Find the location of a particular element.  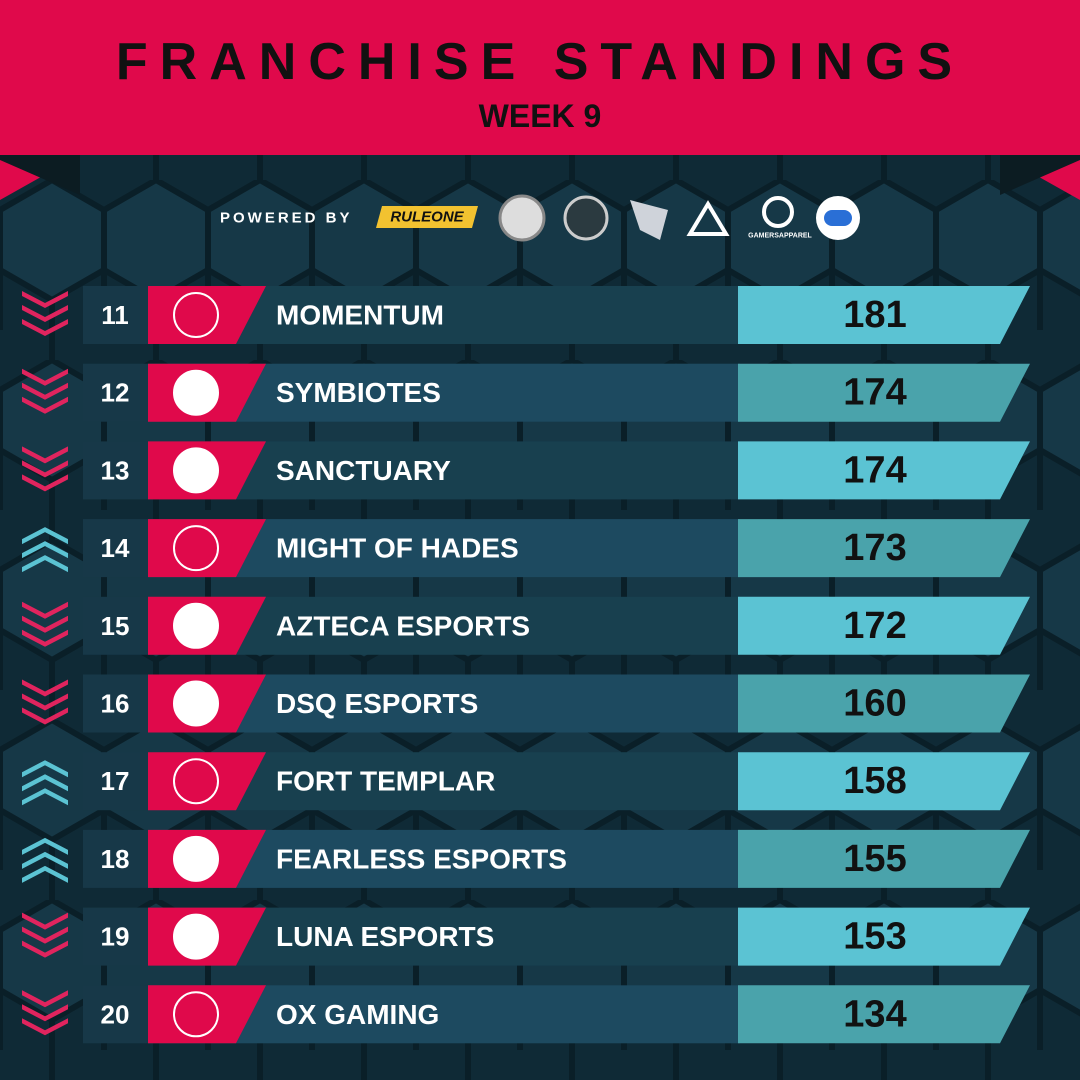

points: 181 is located at coordinates (874, 315).